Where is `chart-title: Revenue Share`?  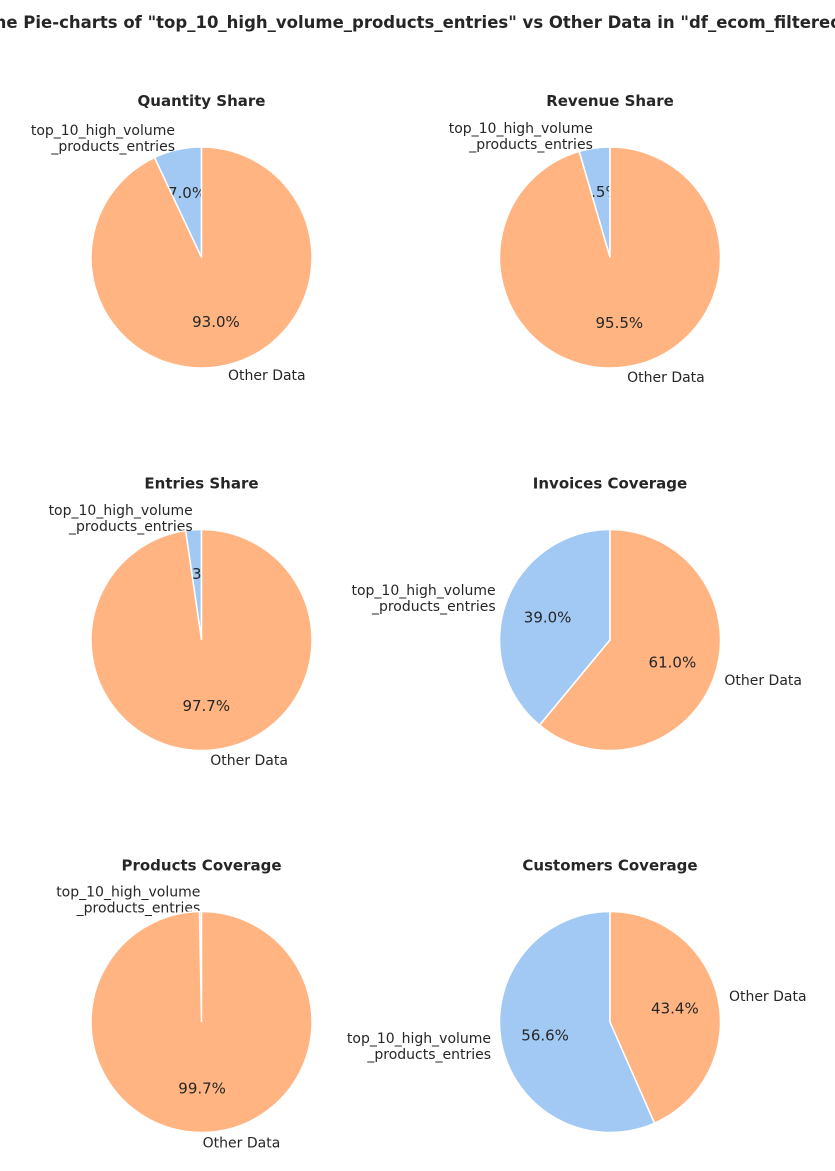 chart-title: Revenue Share is located at coordinates (610, 101).